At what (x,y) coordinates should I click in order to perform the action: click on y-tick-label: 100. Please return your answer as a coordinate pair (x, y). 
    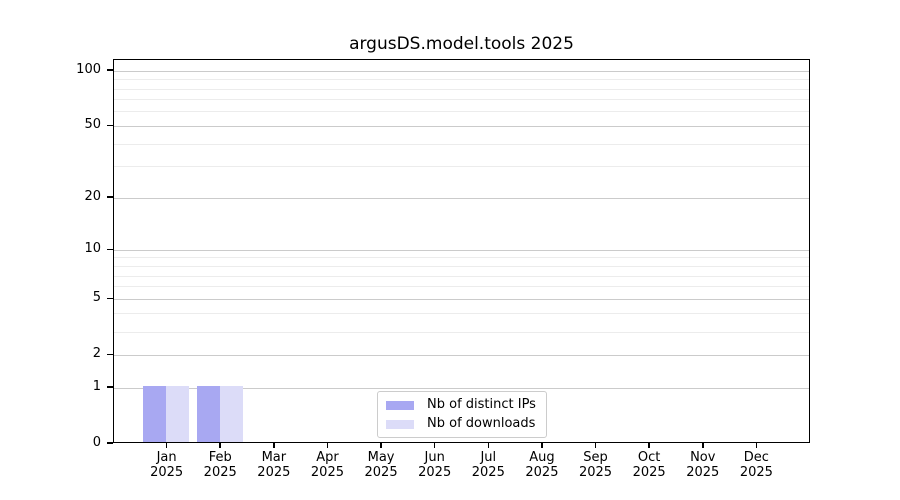
    Looking at the image, I should click on (88, 70).